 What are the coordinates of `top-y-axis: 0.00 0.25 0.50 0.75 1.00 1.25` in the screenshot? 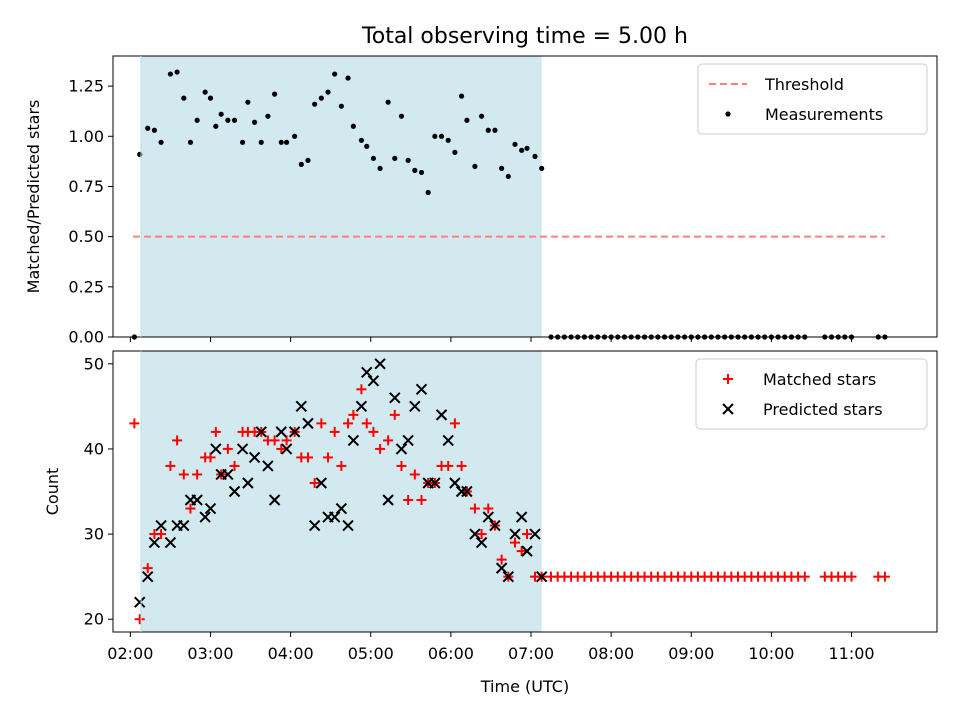 It's located at (90, 212).